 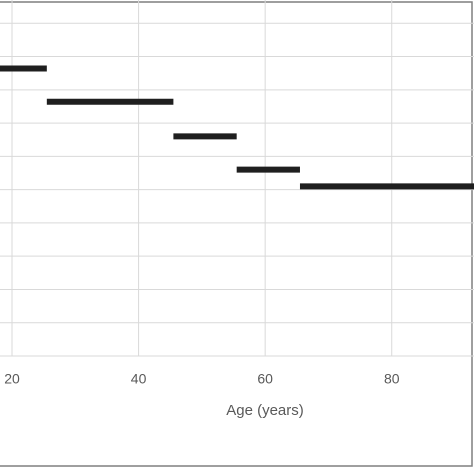 I want to click on x-tick-label: 20, so click(x=12, y=379).